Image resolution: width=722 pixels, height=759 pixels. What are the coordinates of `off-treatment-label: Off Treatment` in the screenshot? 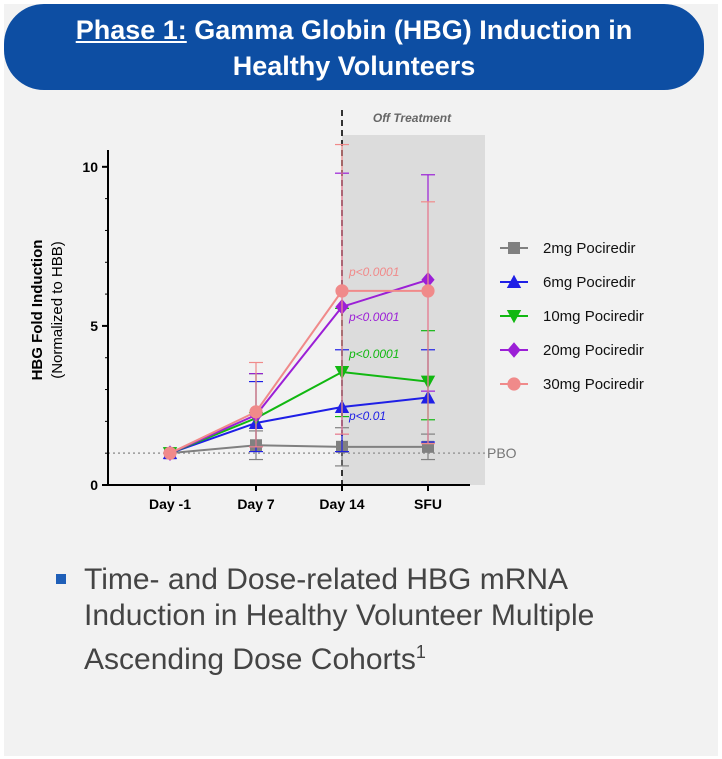 It's located at (412, 118).